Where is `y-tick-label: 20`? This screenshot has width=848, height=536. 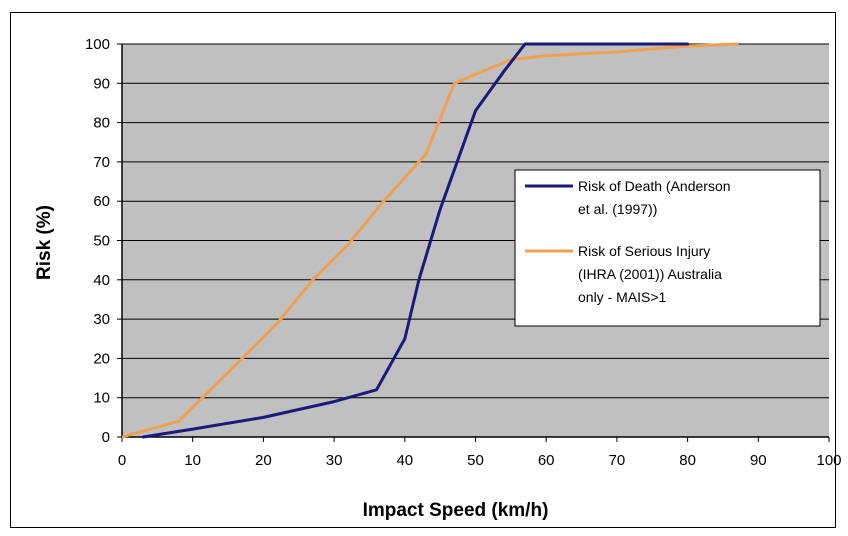
y-tick-label: 20 is located at coordinates (101, 358).